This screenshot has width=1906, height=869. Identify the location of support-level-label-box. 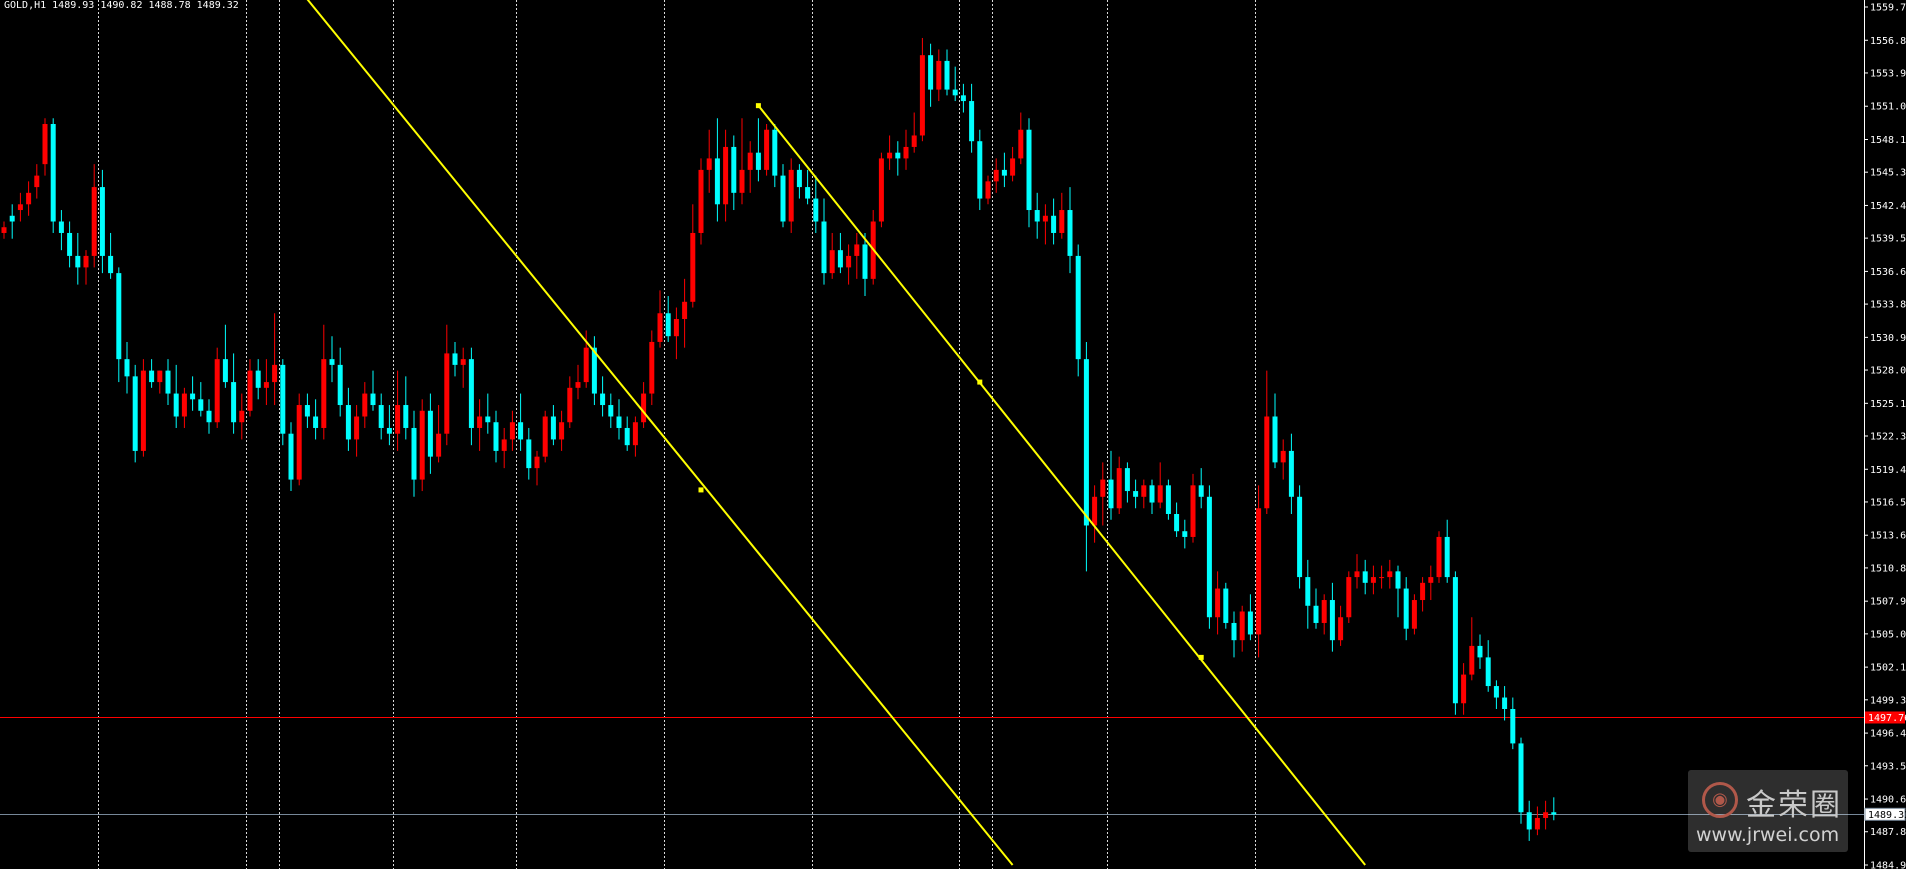
(1885, 717).